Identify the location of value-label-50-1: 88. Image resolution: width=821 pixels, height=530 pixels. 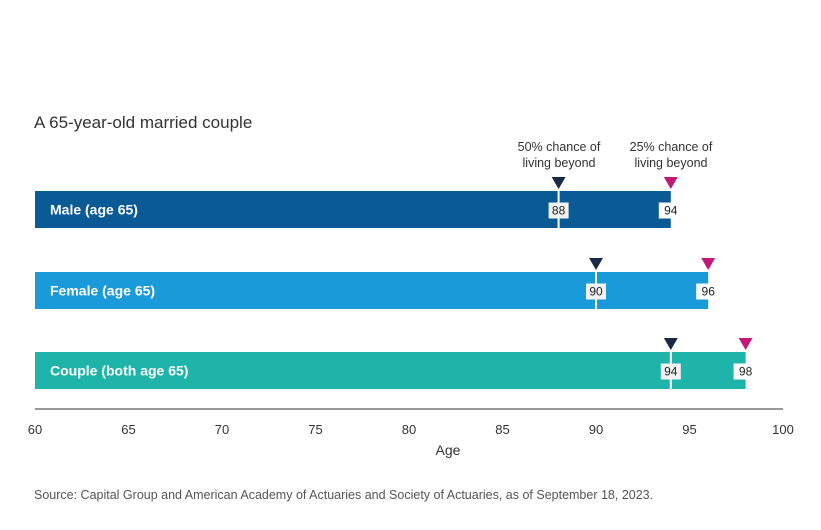
(559, 211).